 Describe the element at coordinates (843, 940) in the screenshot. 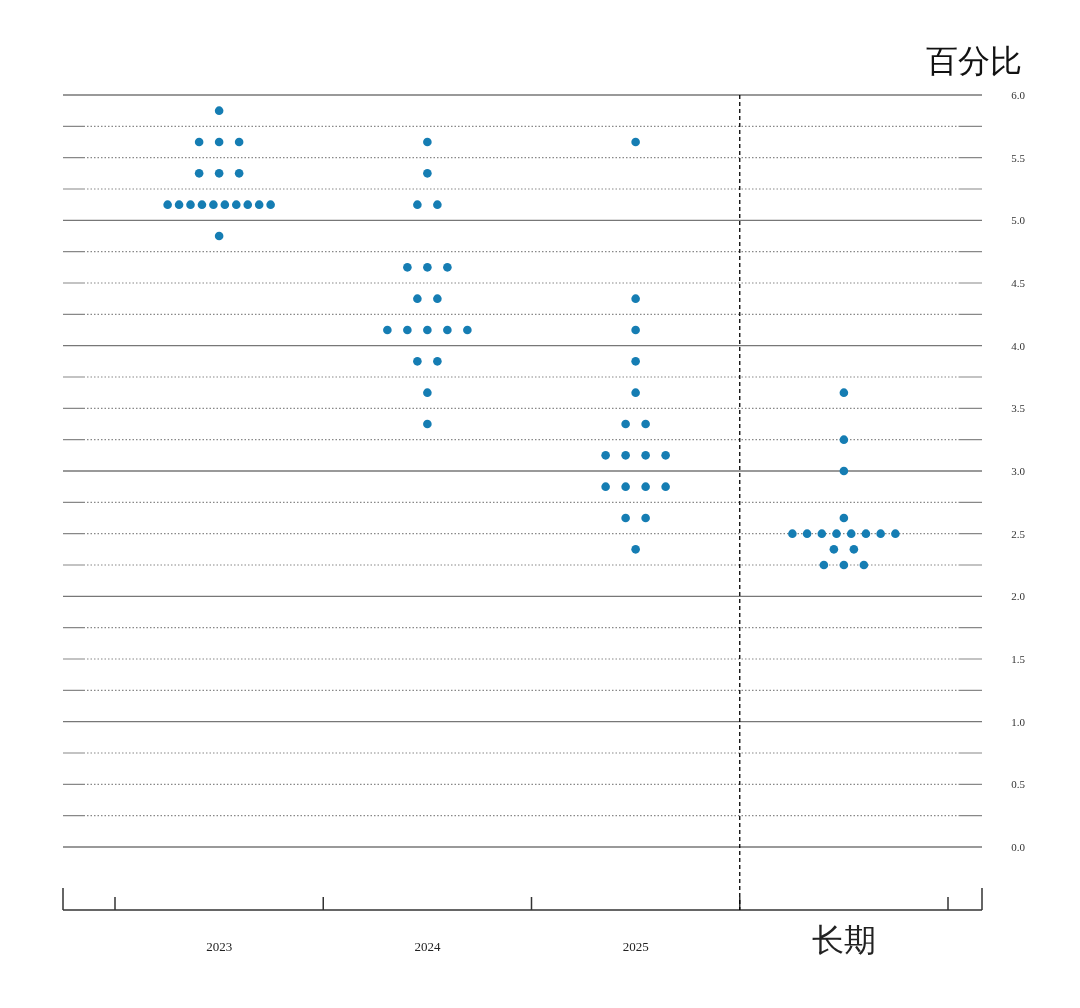

I see `x-tick-label: 长期` at that location.